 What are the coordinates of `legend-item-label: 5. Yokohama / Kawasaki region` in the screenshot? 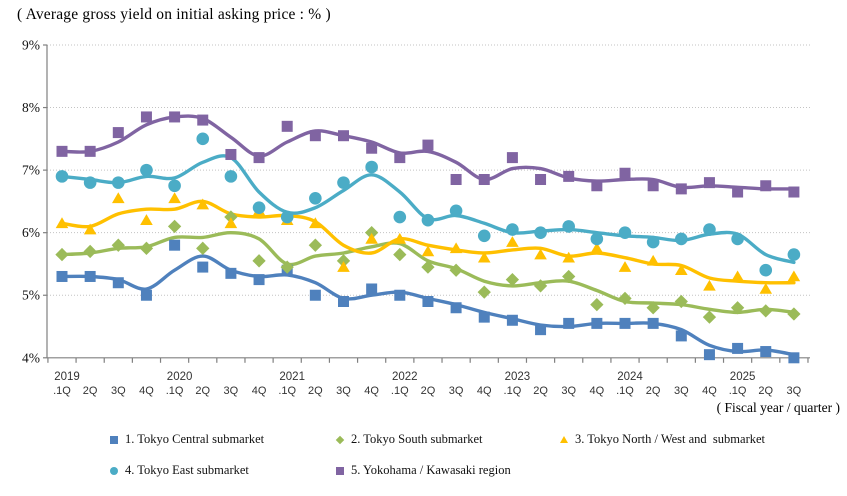 It's located at (431, 470).